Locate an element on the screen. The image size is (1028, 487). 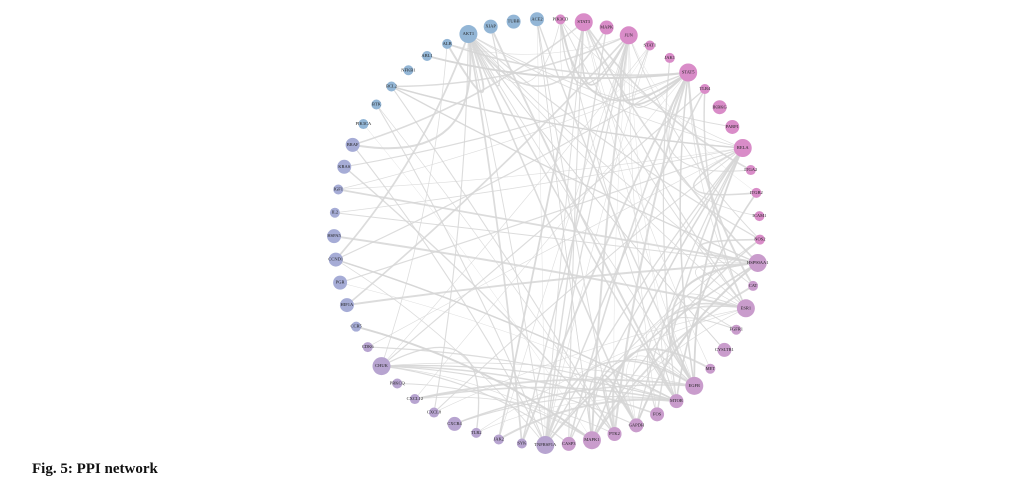
node-label: STAT5 is located at coordinates (688, 72).